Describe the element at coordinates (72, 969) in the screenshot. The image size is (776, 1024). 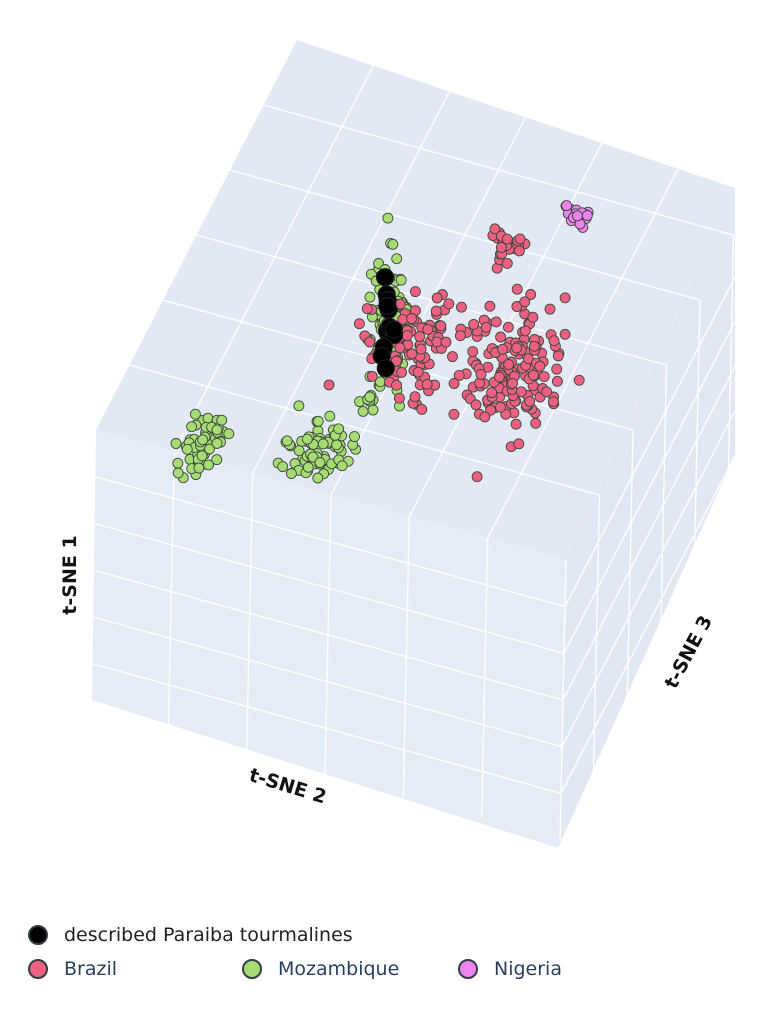
I see `legend-item-brazil: Brazil` at that location.